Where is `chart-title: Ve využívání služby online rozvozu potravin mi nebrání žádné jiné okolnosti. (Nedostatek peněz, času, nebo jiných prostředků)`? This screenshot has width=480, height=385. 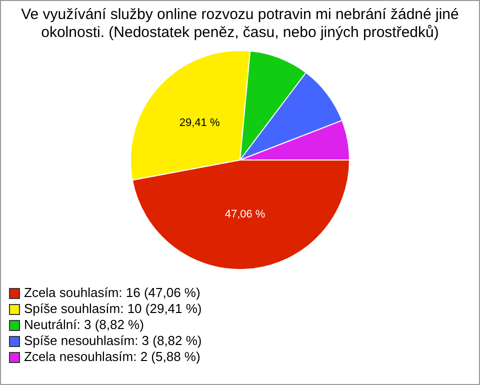 chart-title: Ve využívání služby online rozvozu potravin mi nebrání žádné jiné okolnosti. (Nedostatek peněz, času, nebo jiných prostředků) is located at coordinates (240, 23).